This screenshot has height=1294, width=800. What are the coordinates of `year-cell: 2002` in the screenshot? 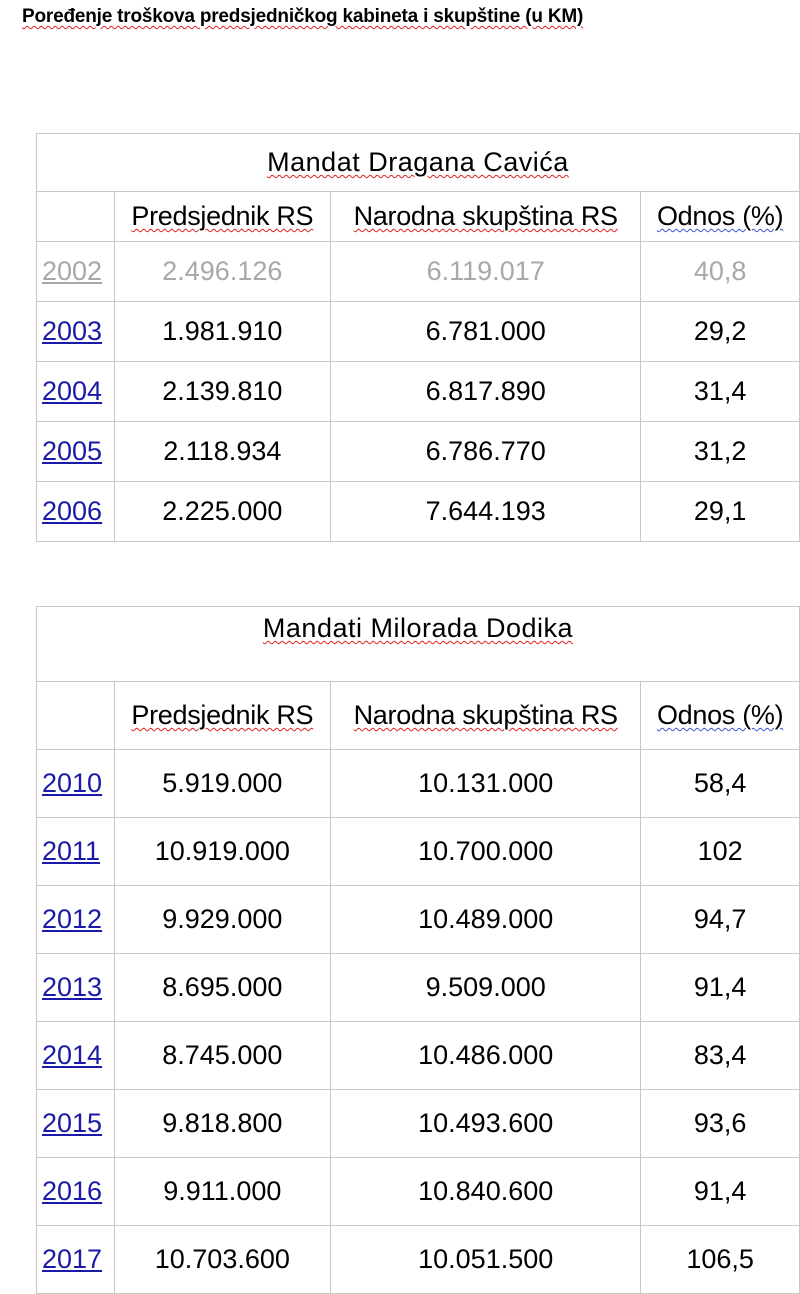 It's located at (75, 271).